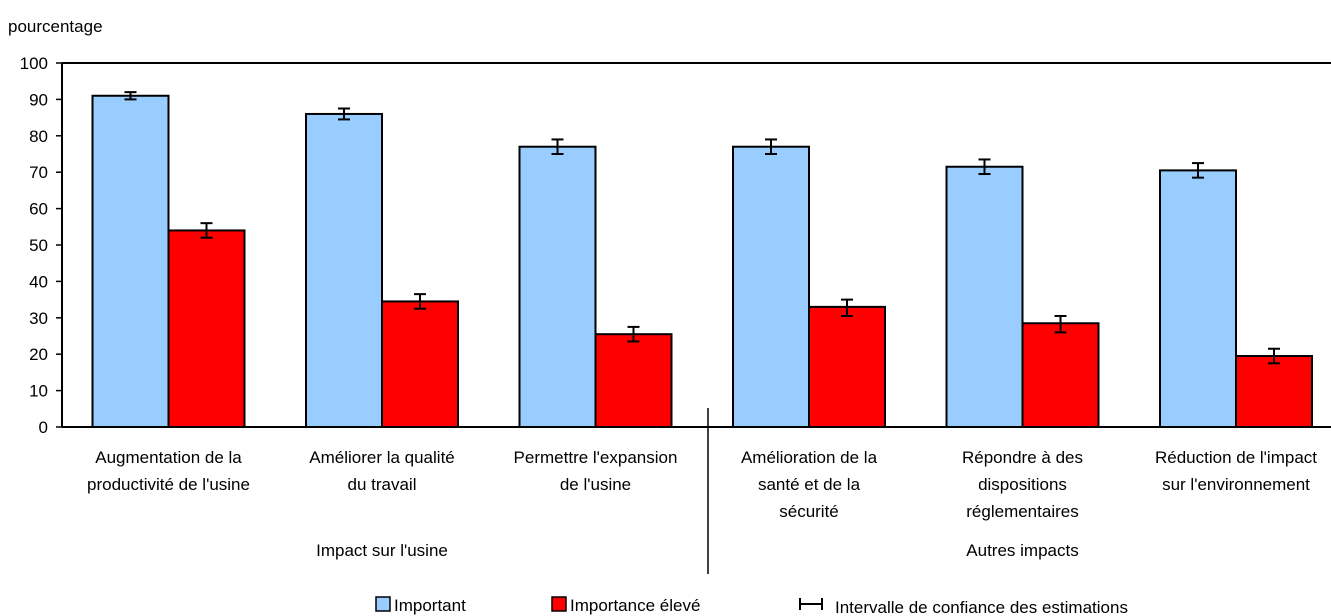 This screenshot has height=616, width=1331. I want to click on y-tick-label: 40, so click(38, 281).